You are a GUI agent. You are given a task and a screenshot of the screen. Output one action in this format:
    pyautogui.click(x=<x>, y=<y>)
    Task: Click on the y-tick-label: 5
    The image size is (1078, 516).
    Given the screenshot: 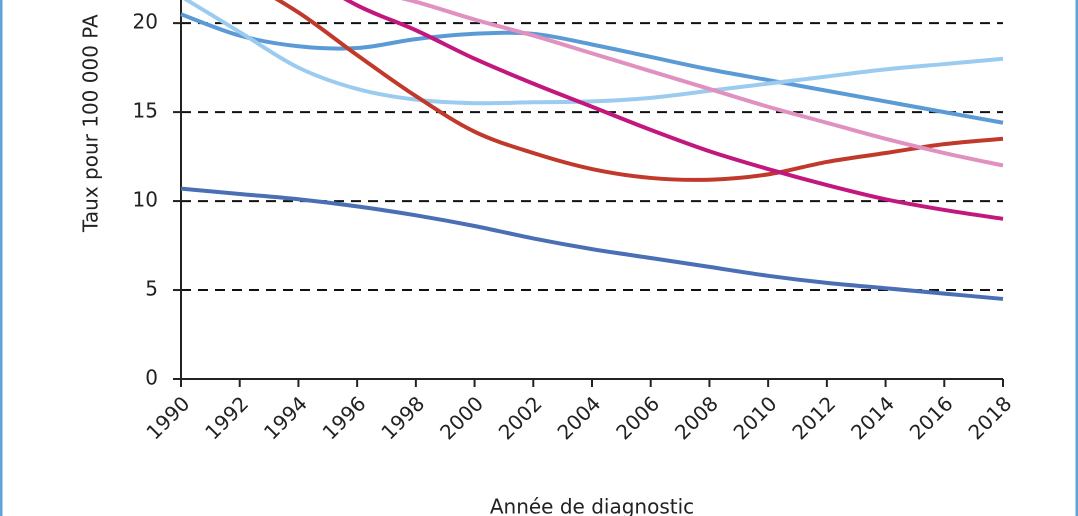 What is the action you would take?
    pyautogui.click(x=151, y=289)
    